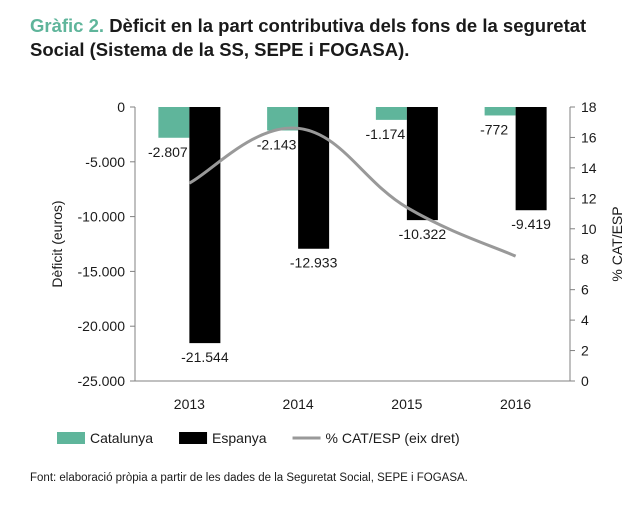  Describe the element at coordinates (105, 162) in the screenshot. I see `y-tick-label-left: -5.000` at that location.